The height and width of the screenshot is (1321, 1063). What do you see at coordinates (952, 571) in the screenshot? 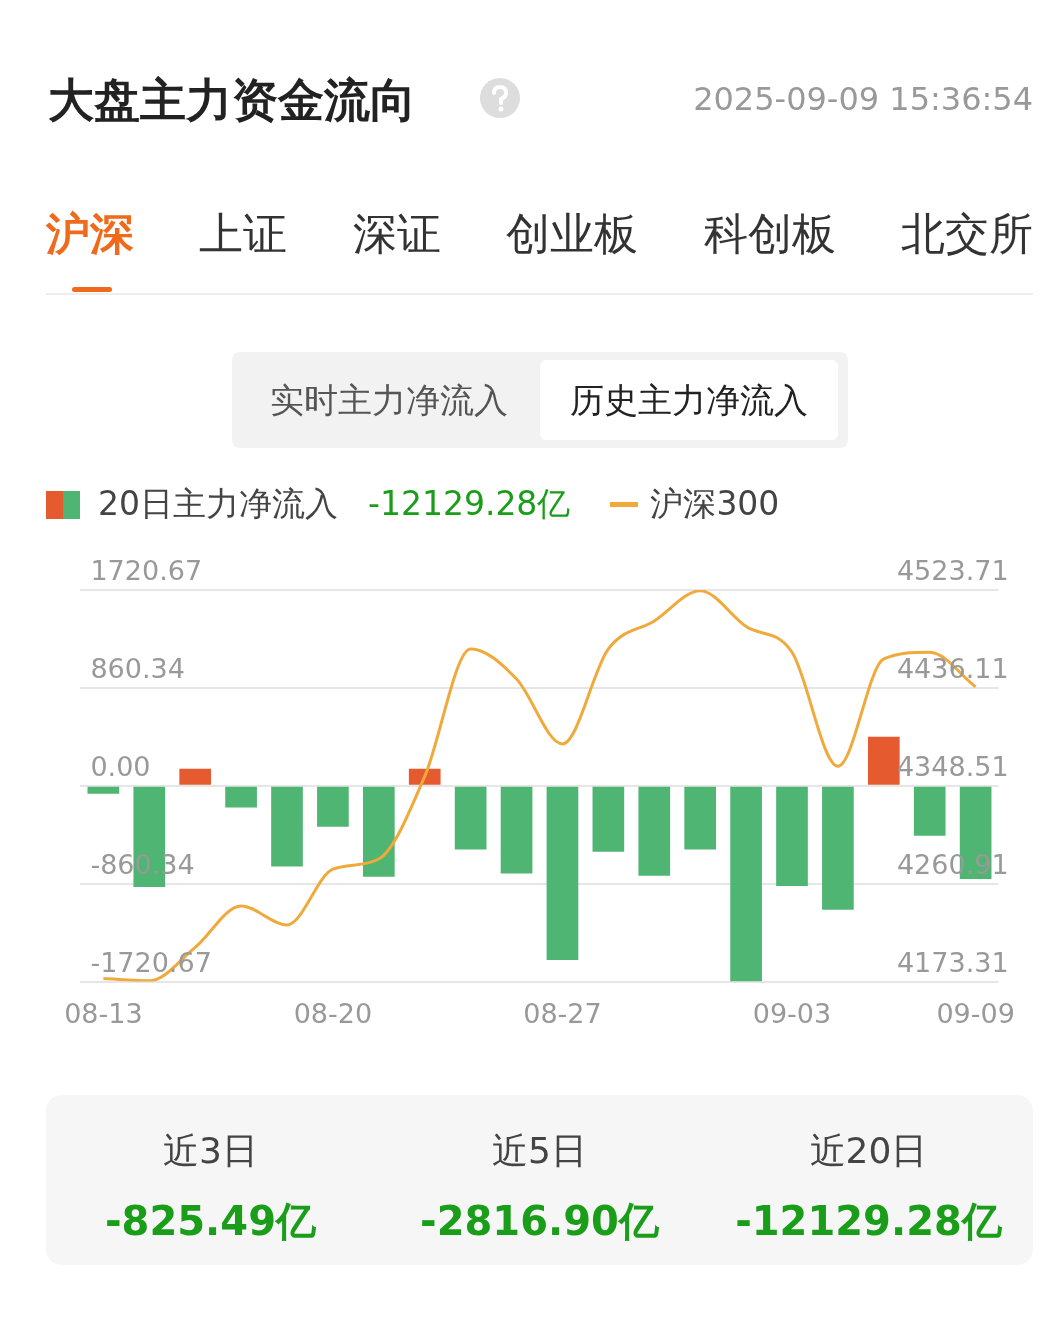
I see `y2-tick-label: 4523.71` at bounding box center [952, 571].